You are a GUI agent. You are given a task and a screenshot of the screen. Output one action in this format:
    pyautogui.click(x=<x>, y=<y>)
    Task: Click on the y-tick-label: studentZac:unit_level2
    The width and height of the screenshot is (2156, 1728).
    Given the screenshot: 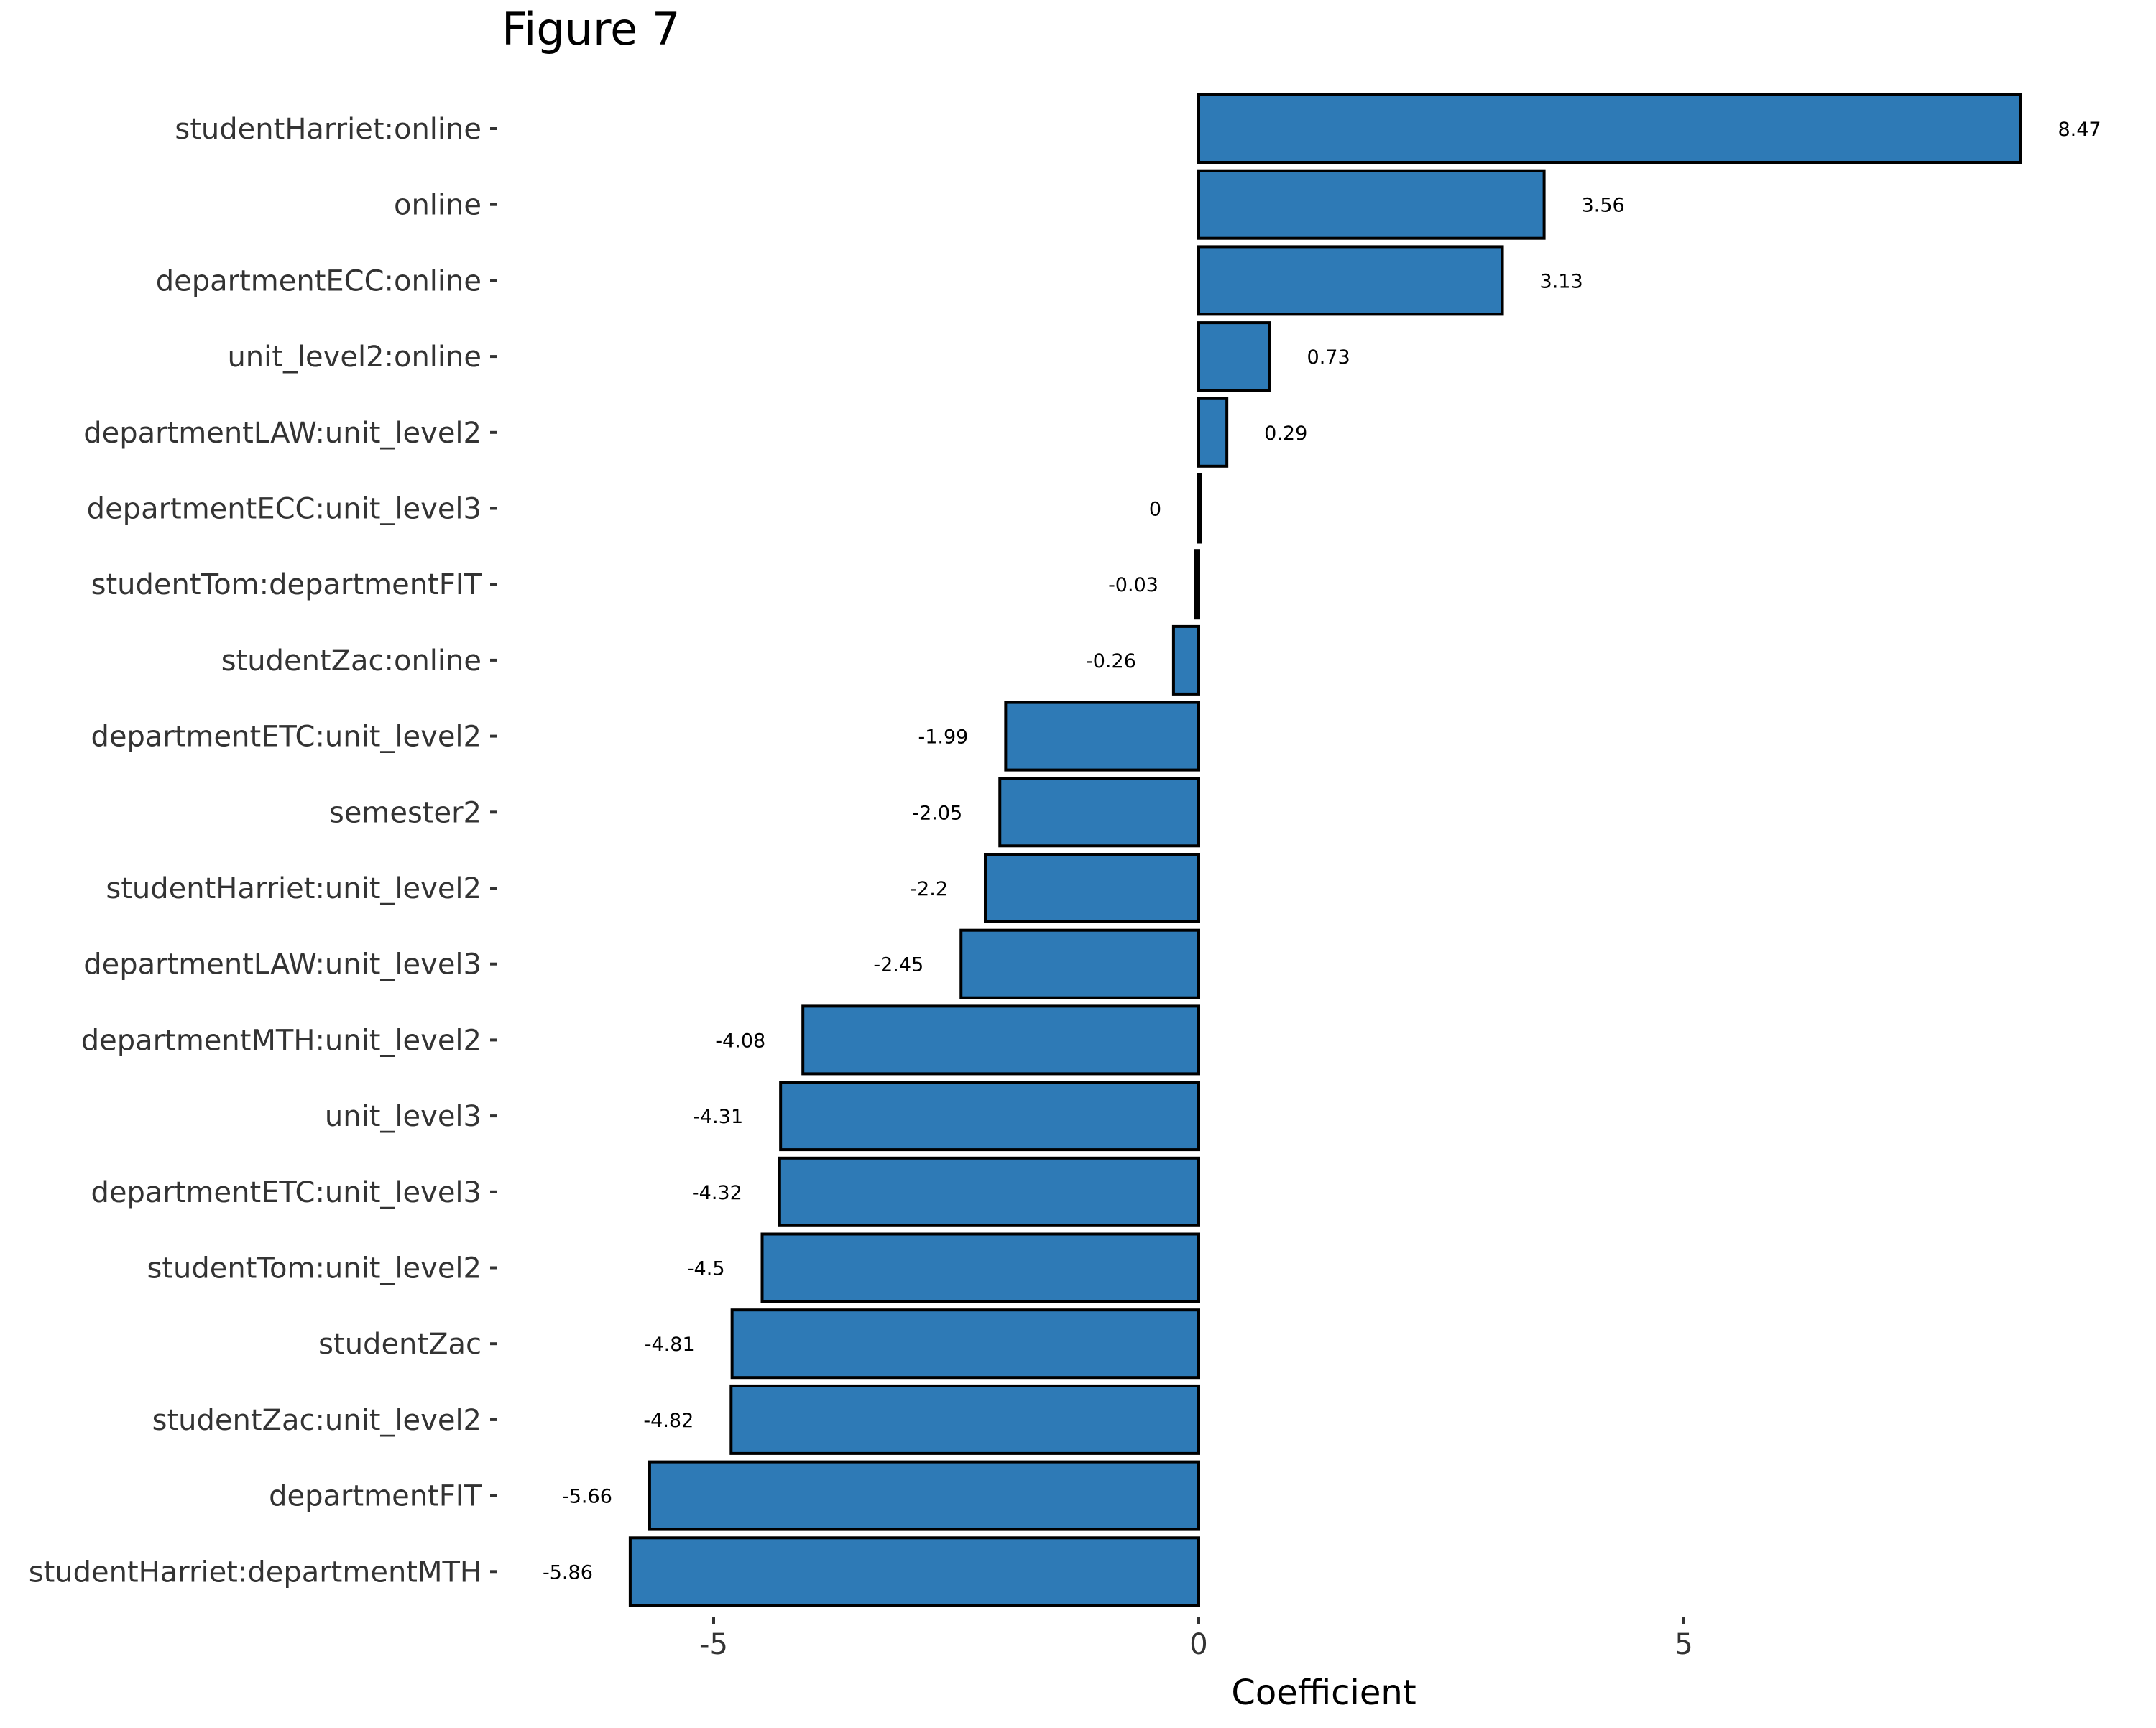 What is the action you would take?
    pyautogui.click(x=317, y=1420)
    